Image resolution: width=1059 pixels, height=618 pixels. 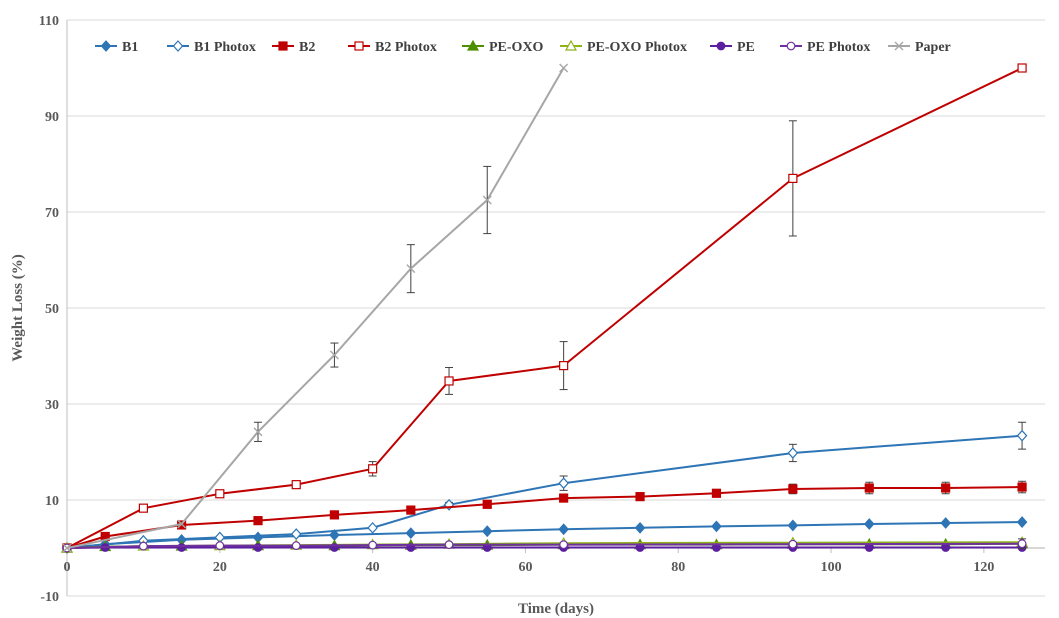 I want to click on x-tick-label: 60, so click(x=525, y=567).